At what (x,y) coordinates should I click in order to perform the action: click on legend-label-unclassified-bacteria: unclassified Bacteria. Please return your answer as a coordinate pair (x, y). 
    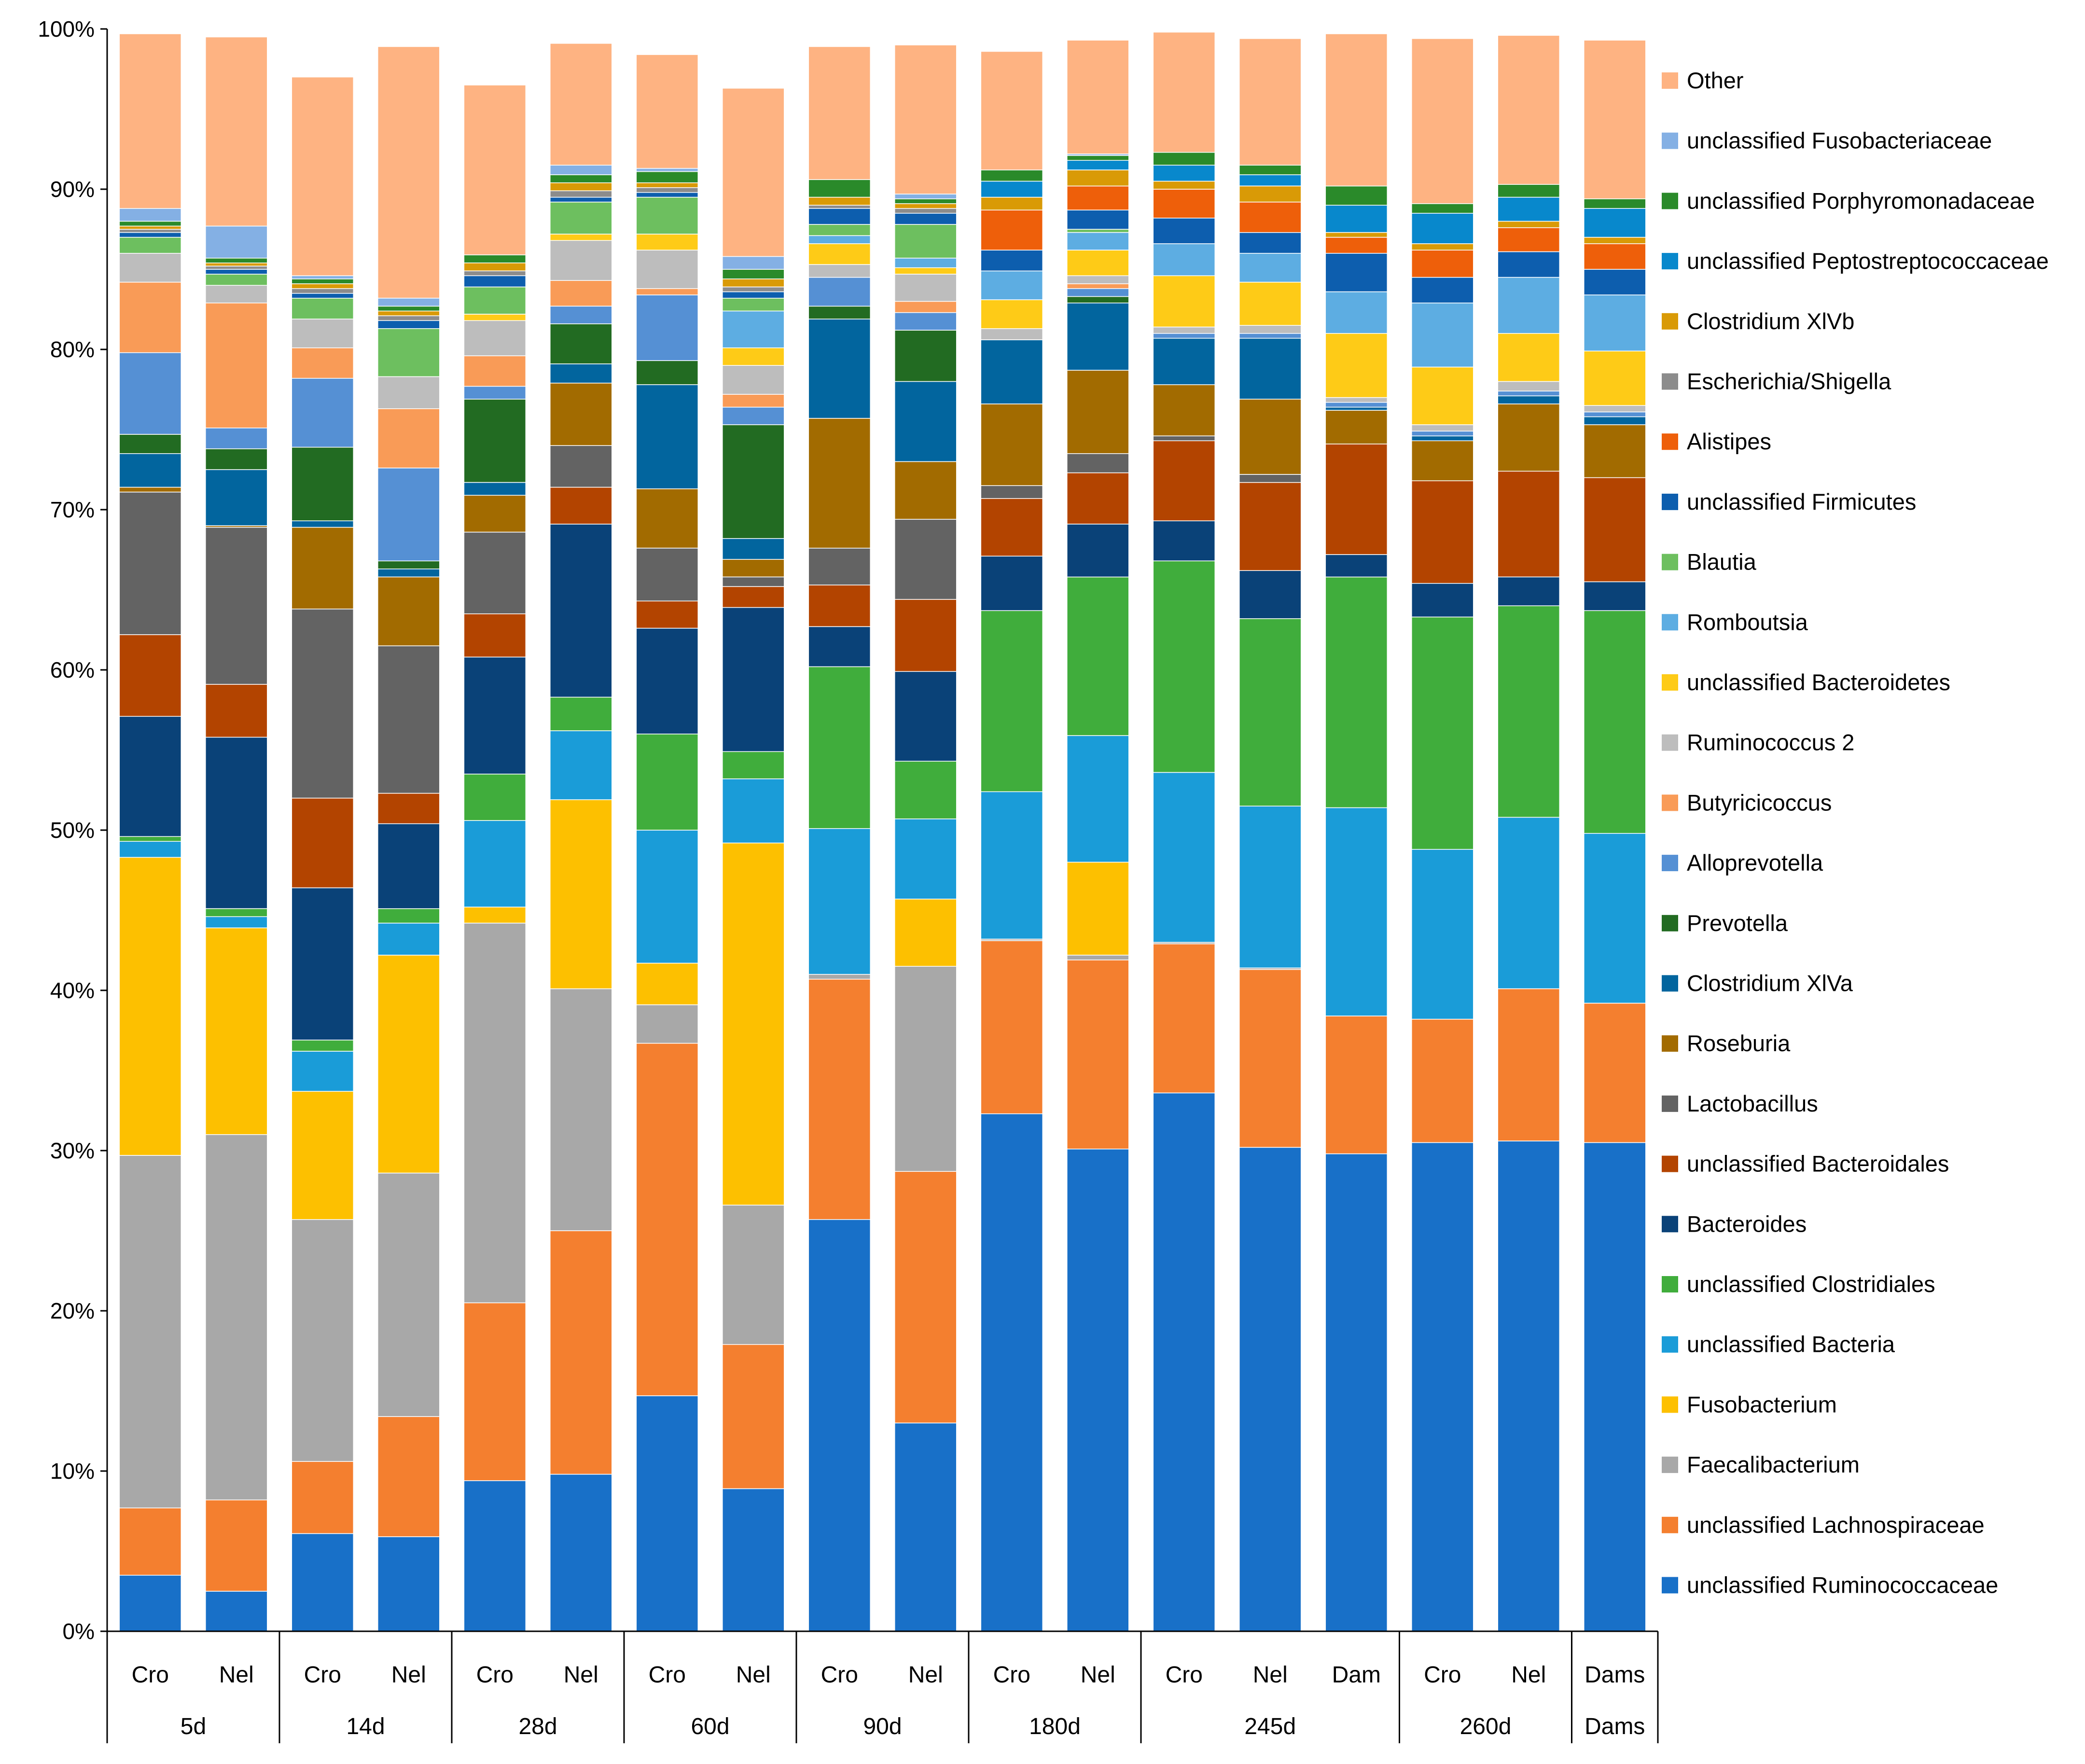
    Looking at the image, I should click on (1791, 1344).